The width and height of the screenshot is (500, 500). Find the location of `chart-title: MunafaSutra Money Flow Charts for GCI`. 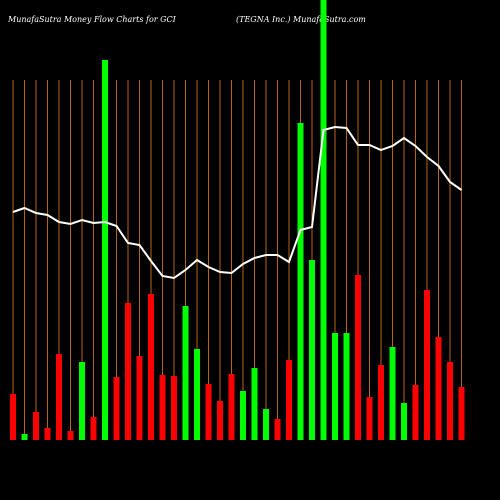

chart-title: MunafaSutra Money Flow Charts for GCI is located at coordinates (92, 19).